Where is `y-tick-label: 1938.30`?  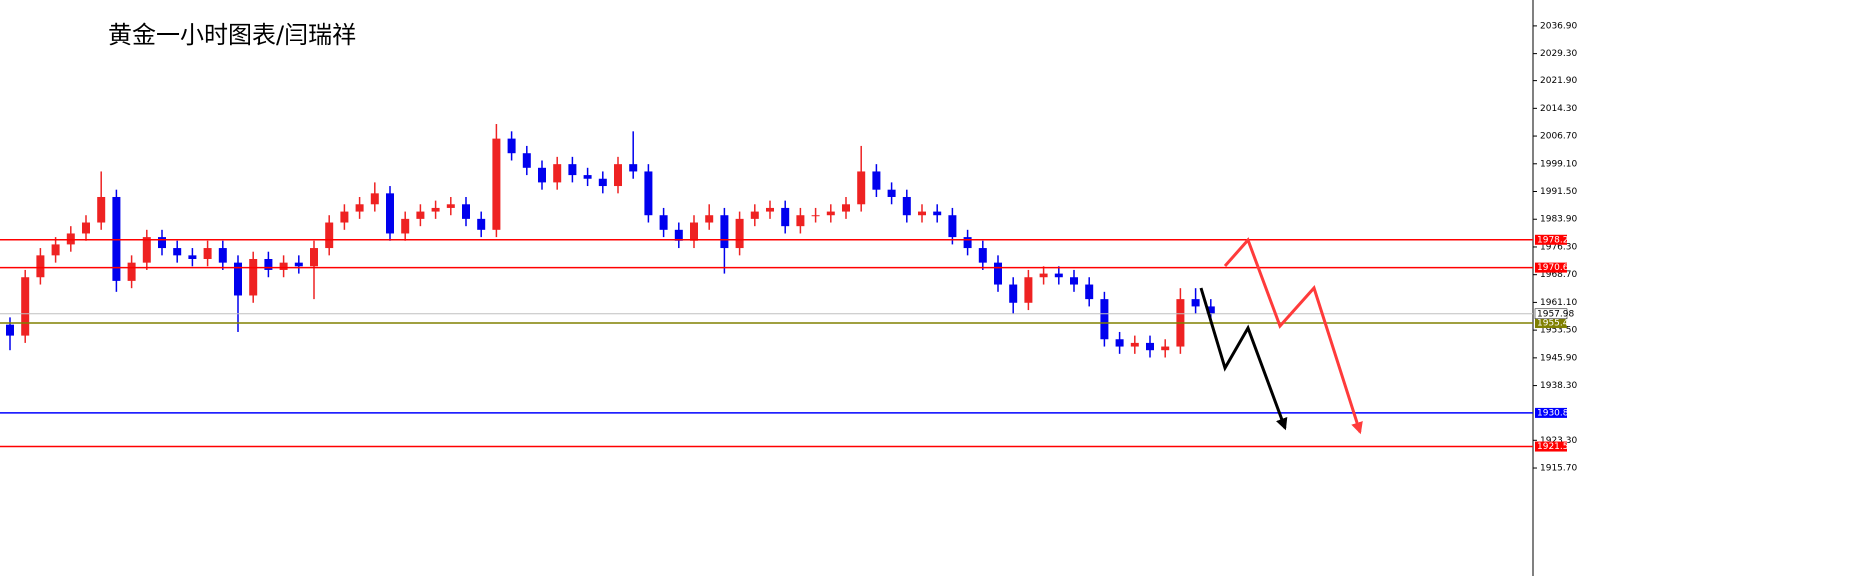 y-tick-label: 1938.30 is located at coordinates (1558, 386).